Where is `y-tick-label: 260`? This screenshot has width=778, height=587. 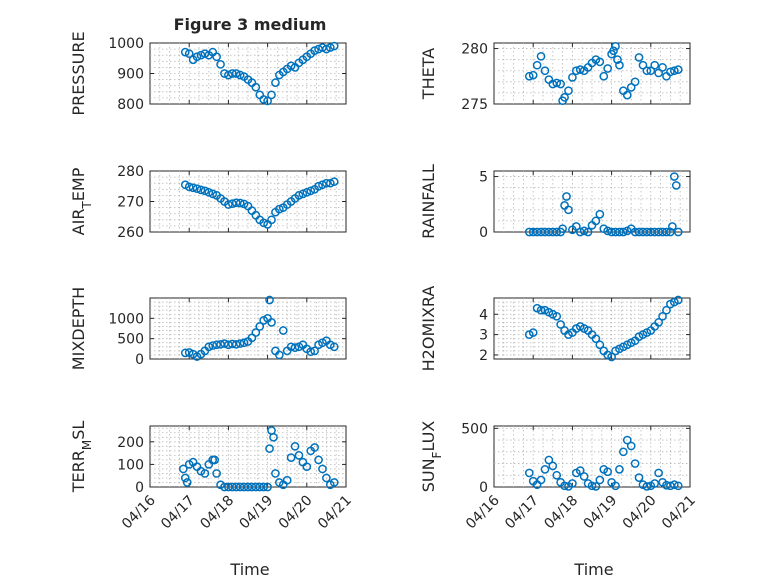 y-tick-label: 260 is located at coordinates (130, 233).